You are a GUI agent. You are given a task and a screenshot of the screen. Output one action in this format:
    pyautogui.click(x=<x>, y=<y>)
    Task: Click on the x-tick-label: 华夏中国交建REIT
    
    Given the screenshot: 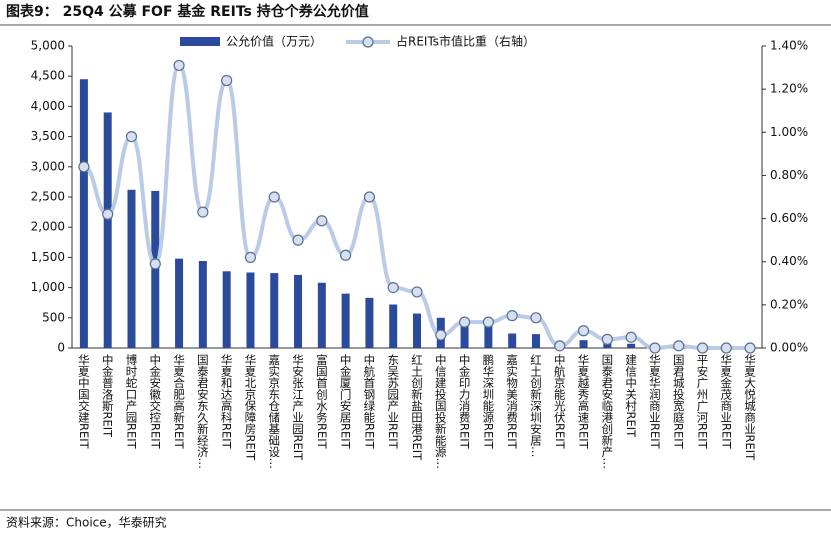 What is the action you would take?
    pyautogui.click(x=84, y=401)
    